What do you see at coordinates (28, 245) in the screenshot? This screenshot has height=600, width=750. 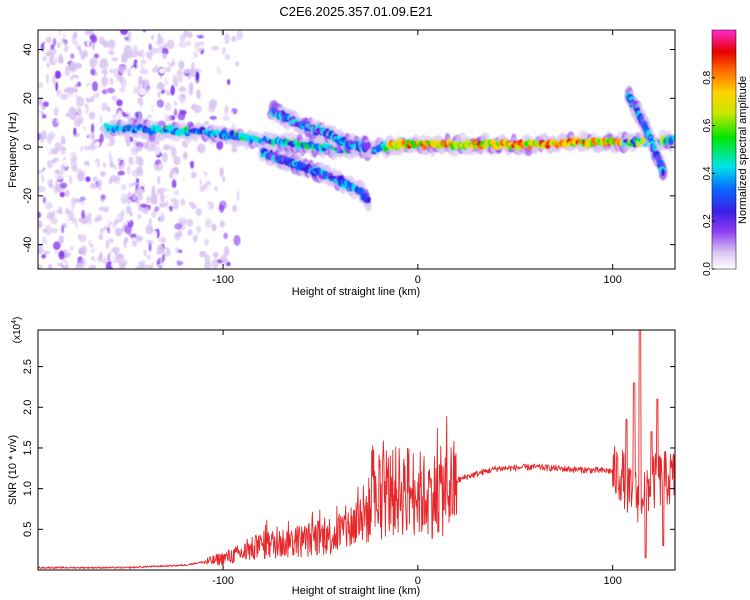 I see `y-tick-label: -40` at bounding box center [28, 245].